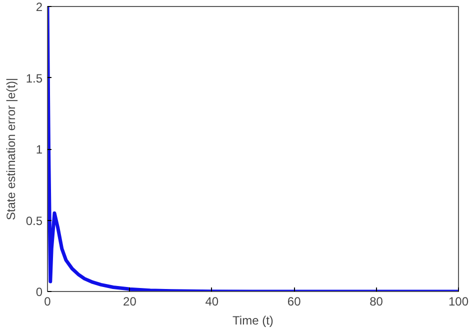 The height and width of the screenshot is (330, 474). What do you see at coordinates (294, 301) in the screenshot?
I see `x-tick-label: 60` at bounding box center [294, 301].